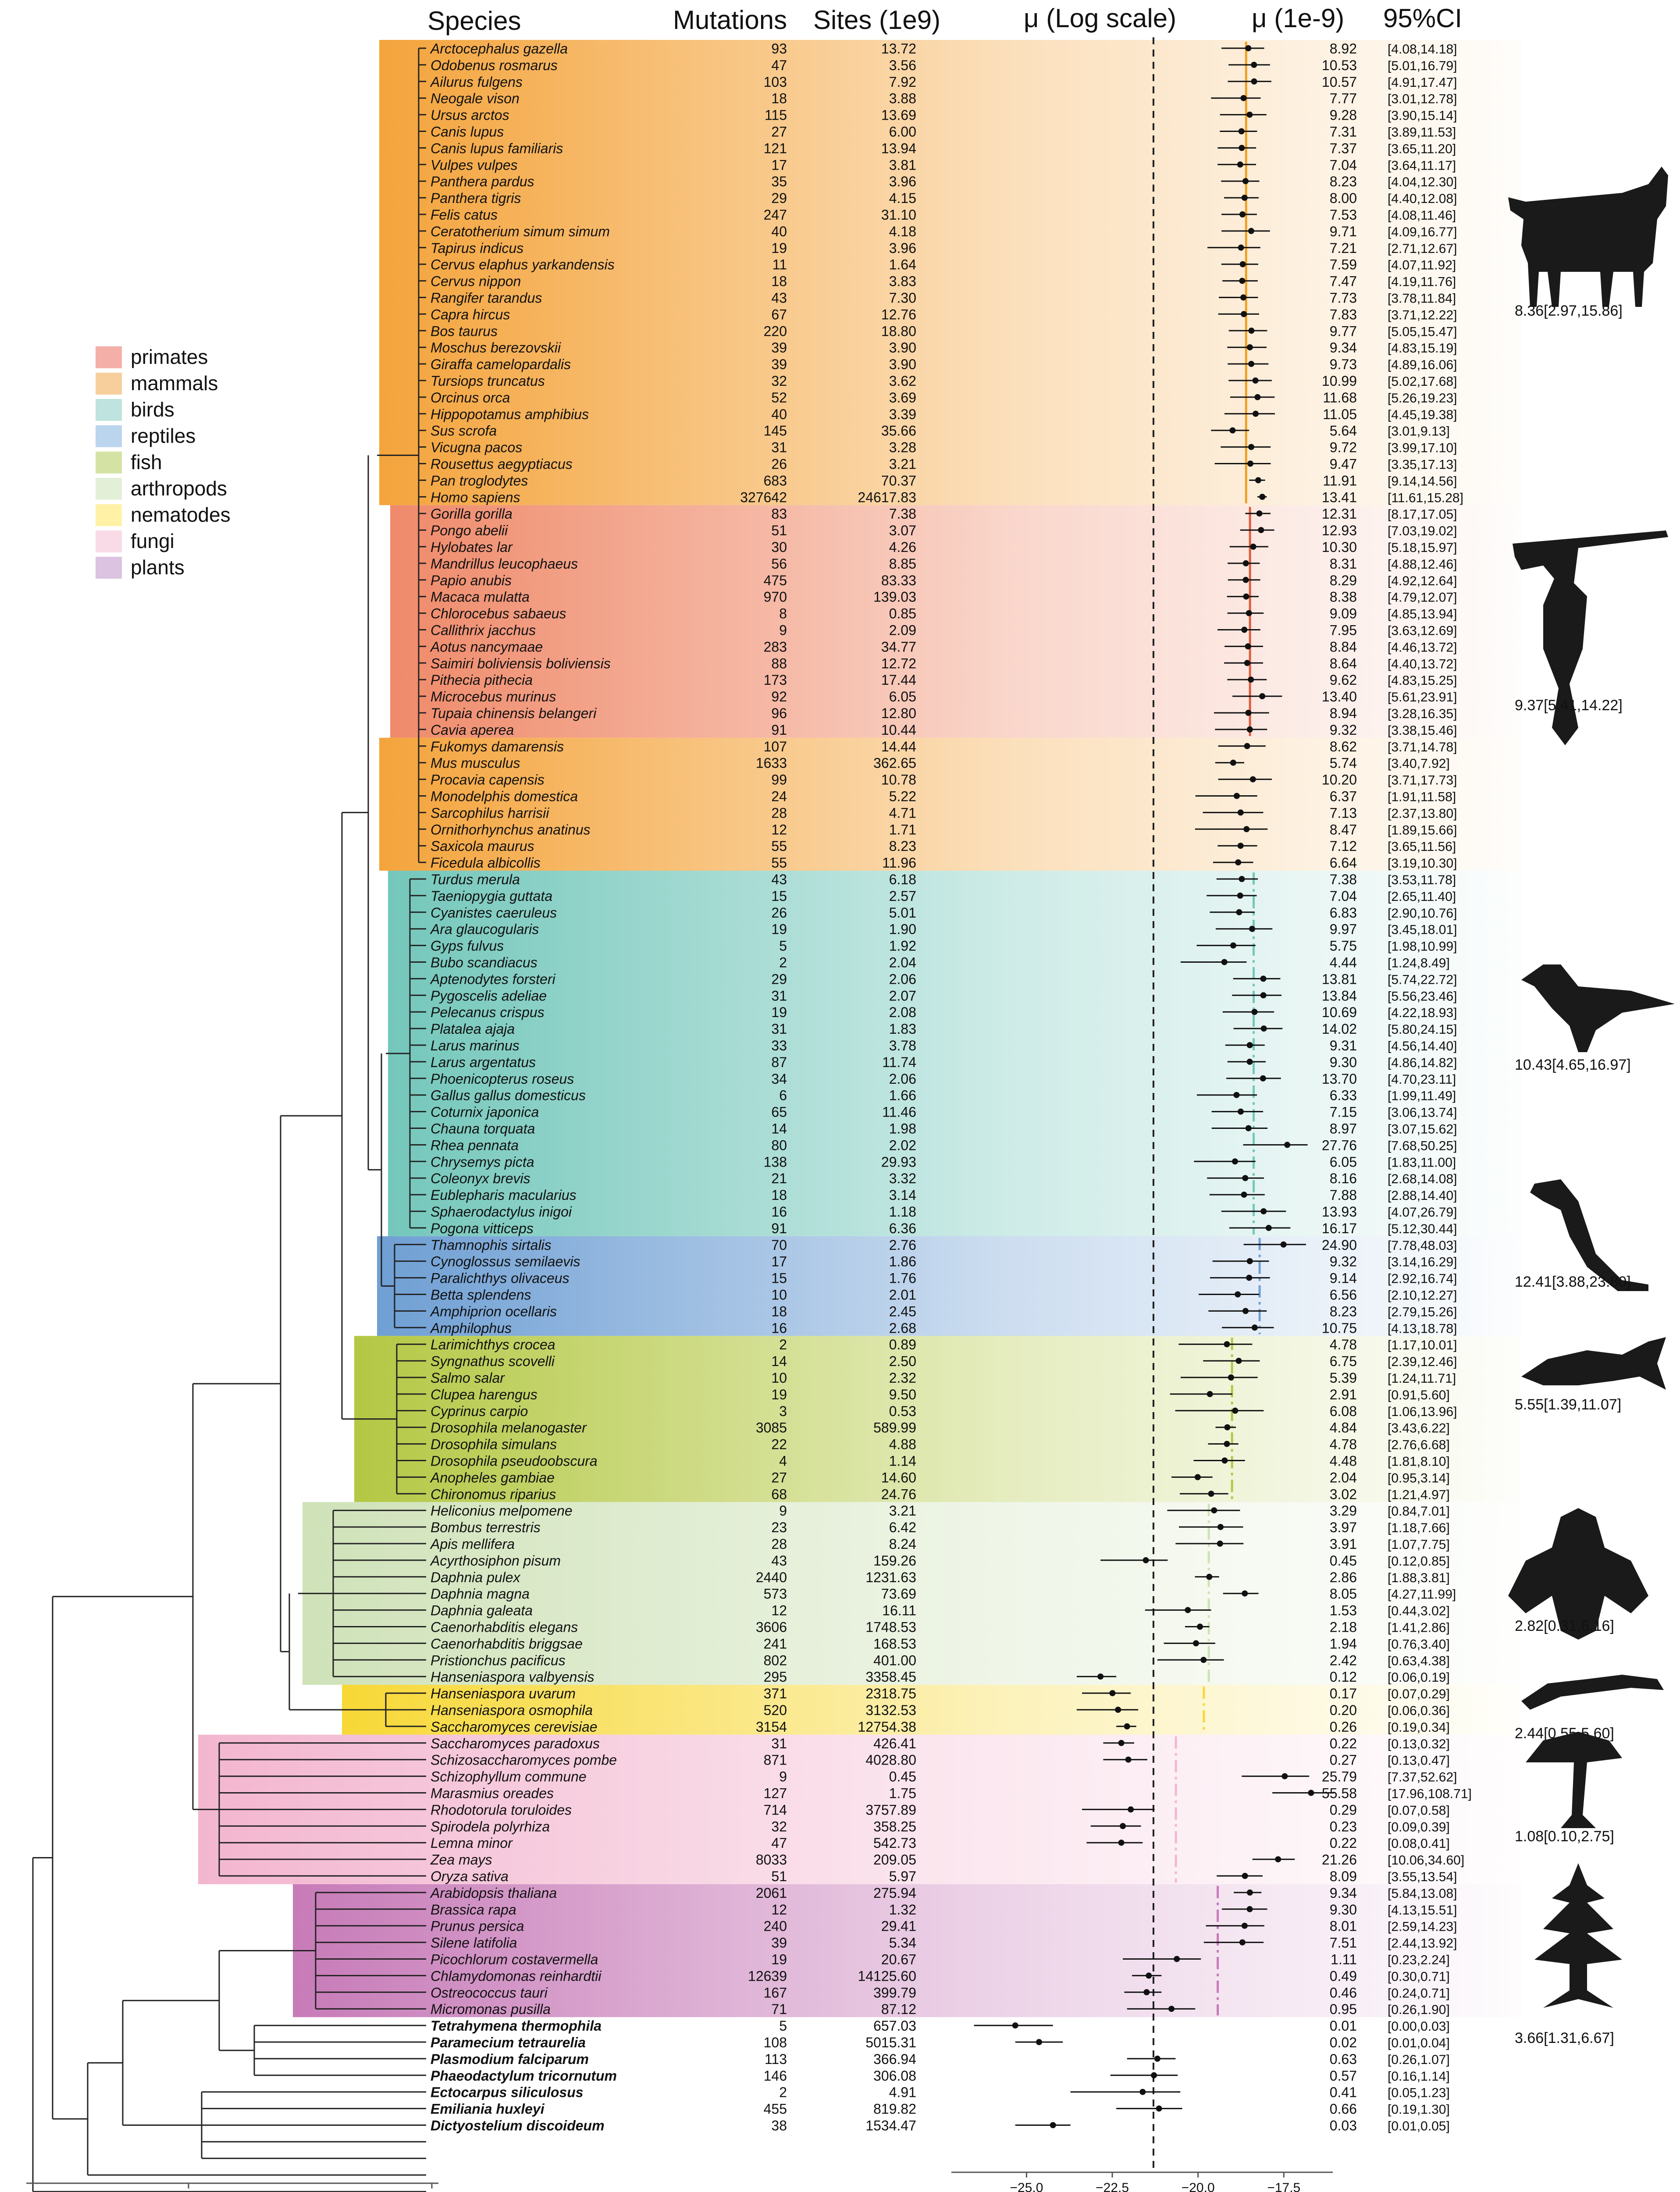  What do you see at coordinates (1422, 947) in the screenshot?
I see `ci-value: [1.98,10.99]` at bounding box center [1422, 947].